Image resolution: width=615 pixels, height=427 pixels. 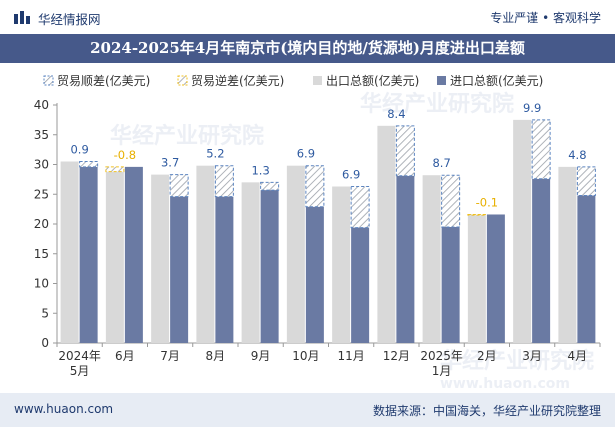 I want to click on y-tick-label: 35, so click(x=41, y=135).